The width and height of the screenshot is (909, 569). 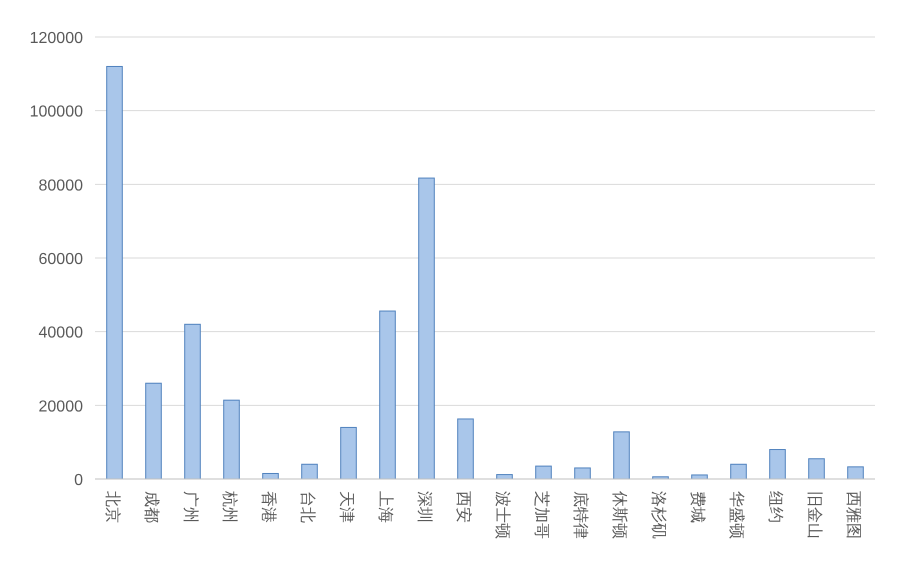 I want to click on y-tick-label: 40000, so click(x=61, y=333).